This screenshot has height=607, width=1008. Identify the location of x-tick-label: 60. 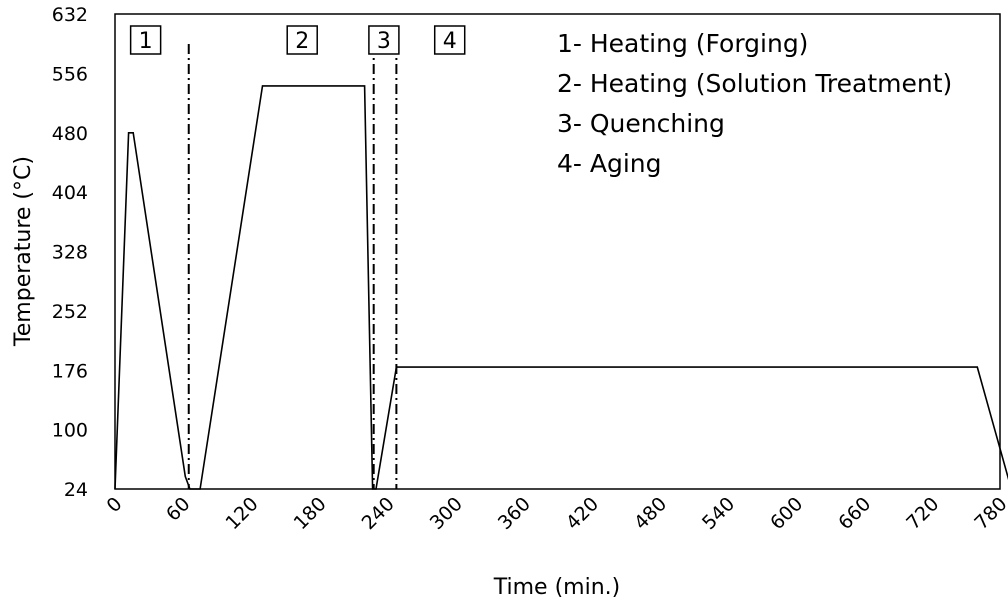
(178, 509).